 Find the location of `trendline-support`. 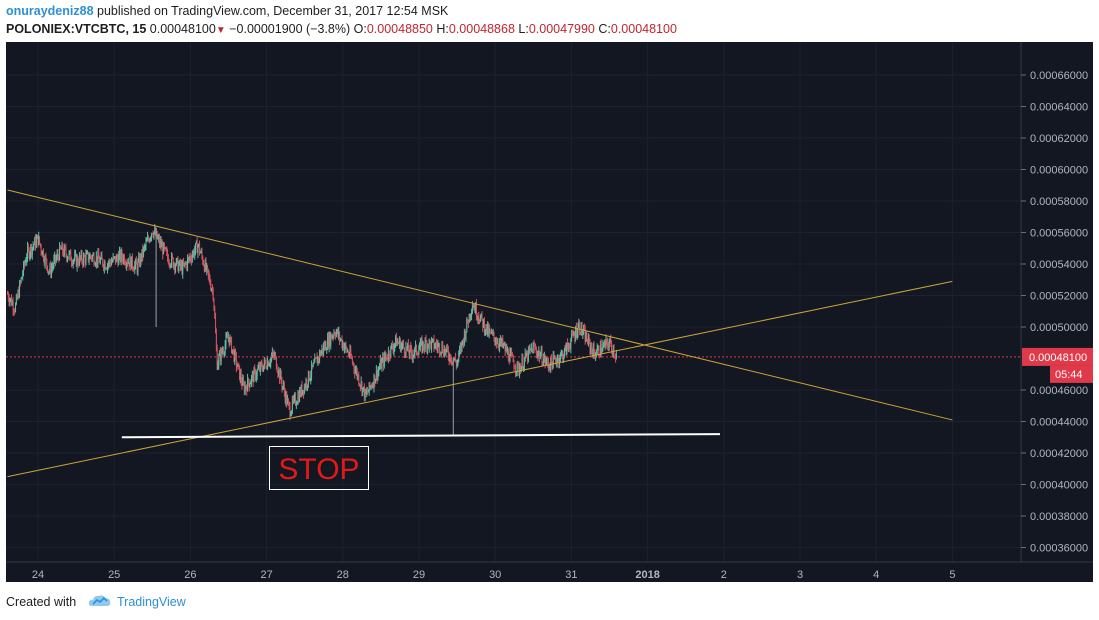

trendline-support is located at coordinates (420, 436).